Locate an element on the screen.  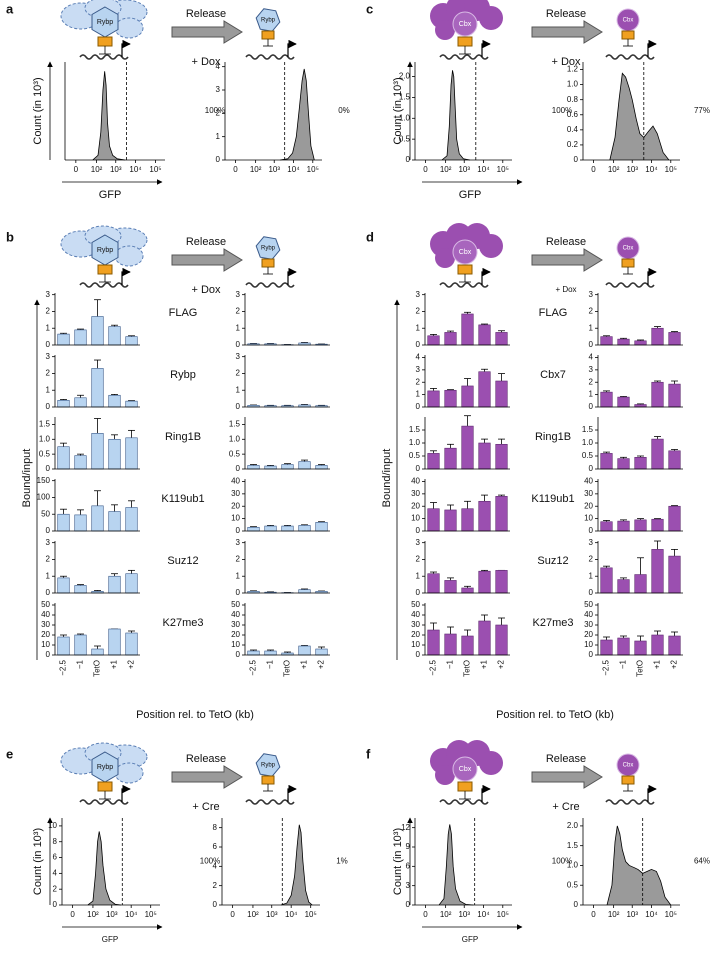
panel-letter: b is located at coordinates (10, 236).